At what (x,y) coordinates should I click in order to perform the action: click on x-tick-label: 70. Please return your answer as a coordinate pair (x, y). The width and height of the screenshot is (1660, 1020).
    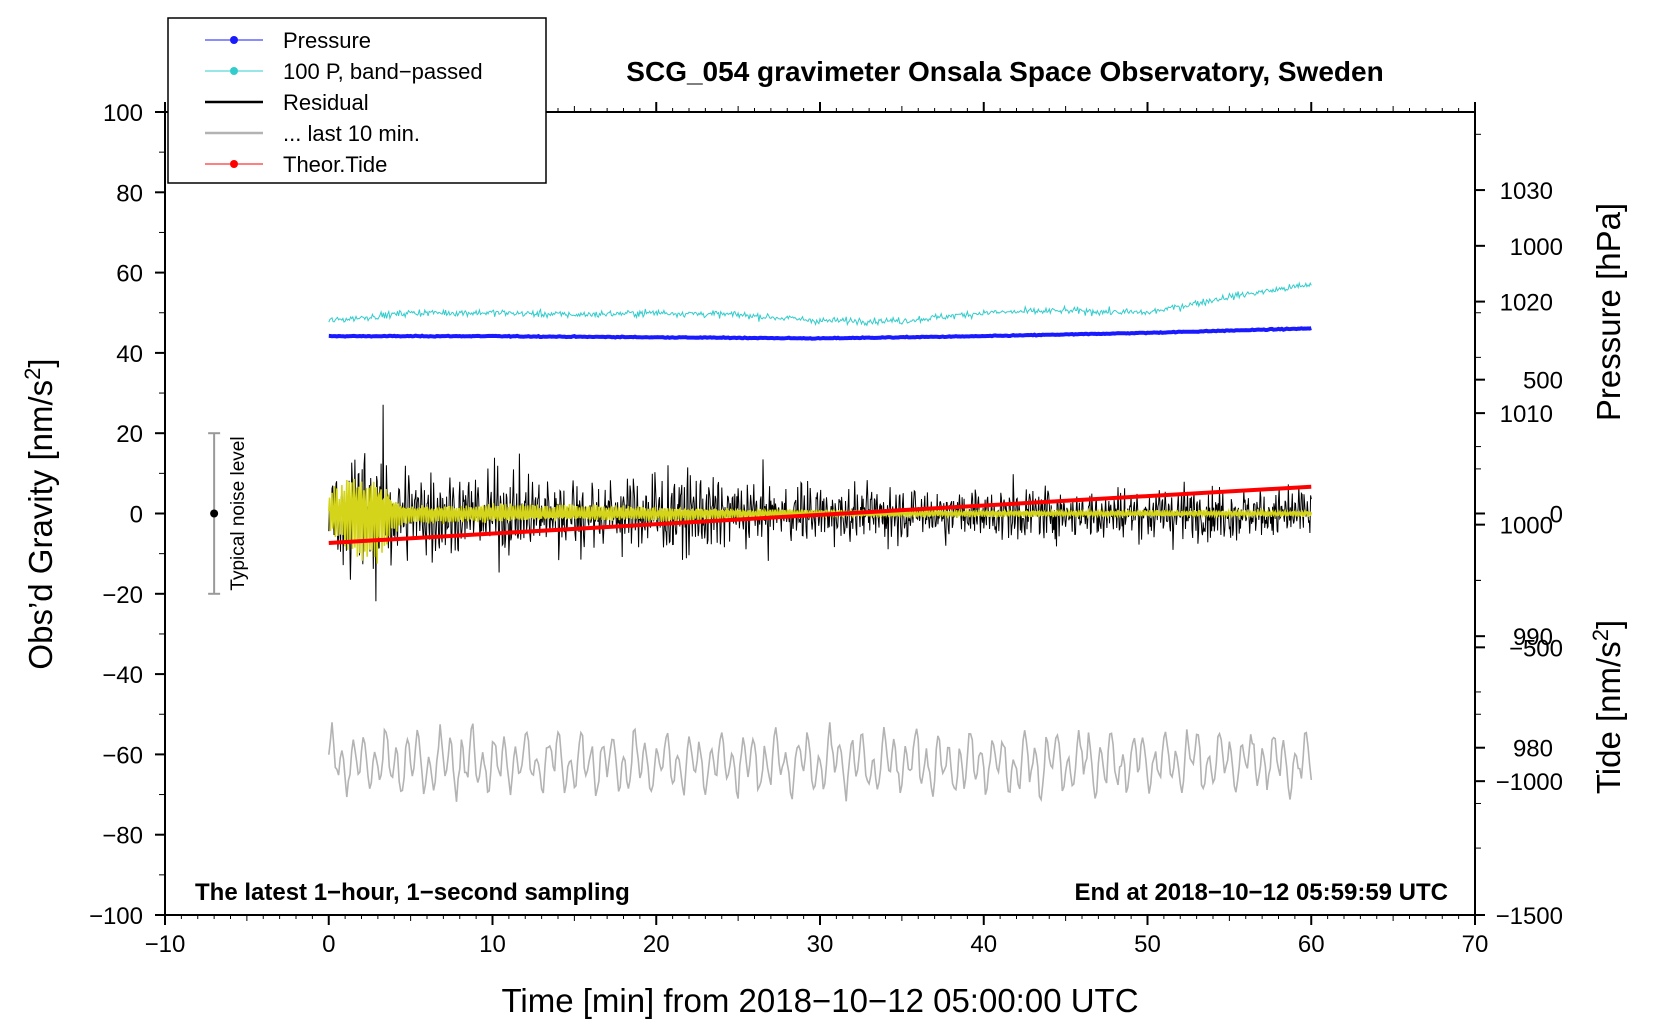
    Looking at the image, I should click on (1475, 944).